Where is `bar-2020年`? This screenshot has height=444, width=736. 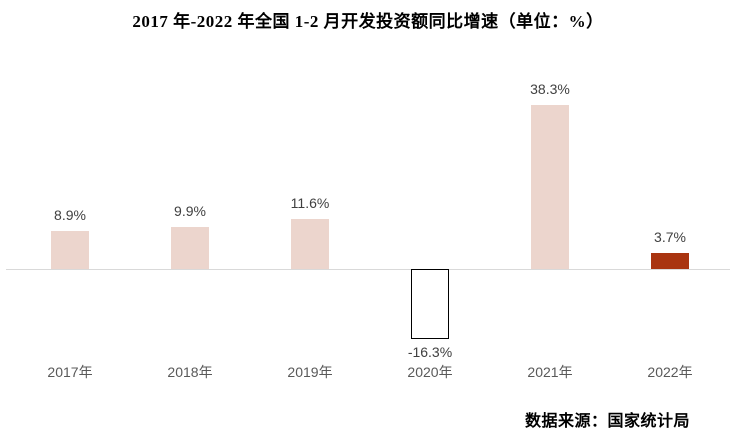
bar-2020年 is located at coordinates (430, 304).